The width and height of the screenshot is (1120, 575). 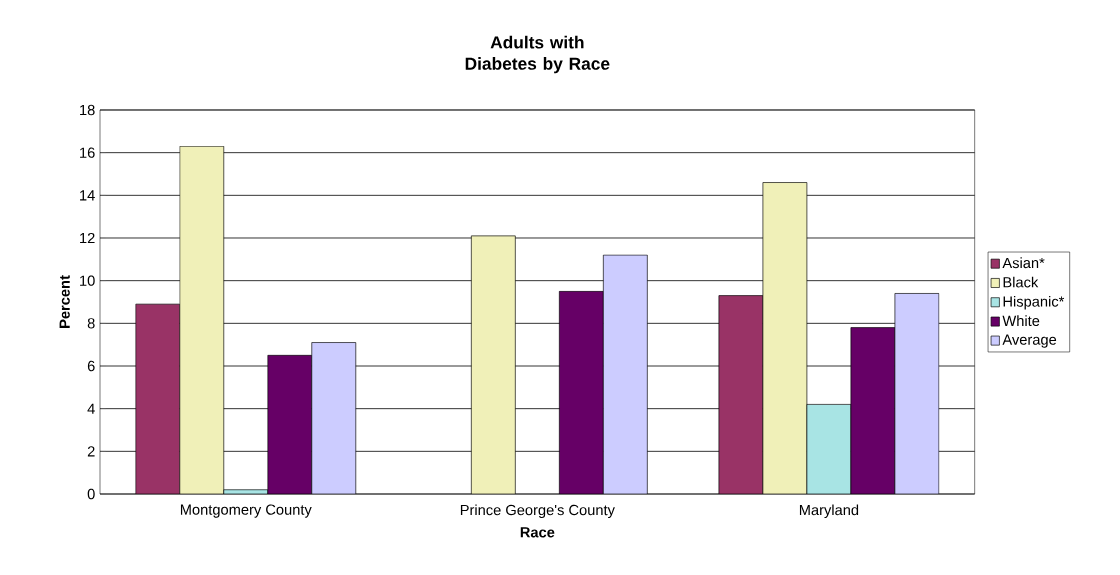 What do you see at coordinates (1021, 321) in the screenshot?
I see `legend-label: White` at bounding box center [1021, 321].